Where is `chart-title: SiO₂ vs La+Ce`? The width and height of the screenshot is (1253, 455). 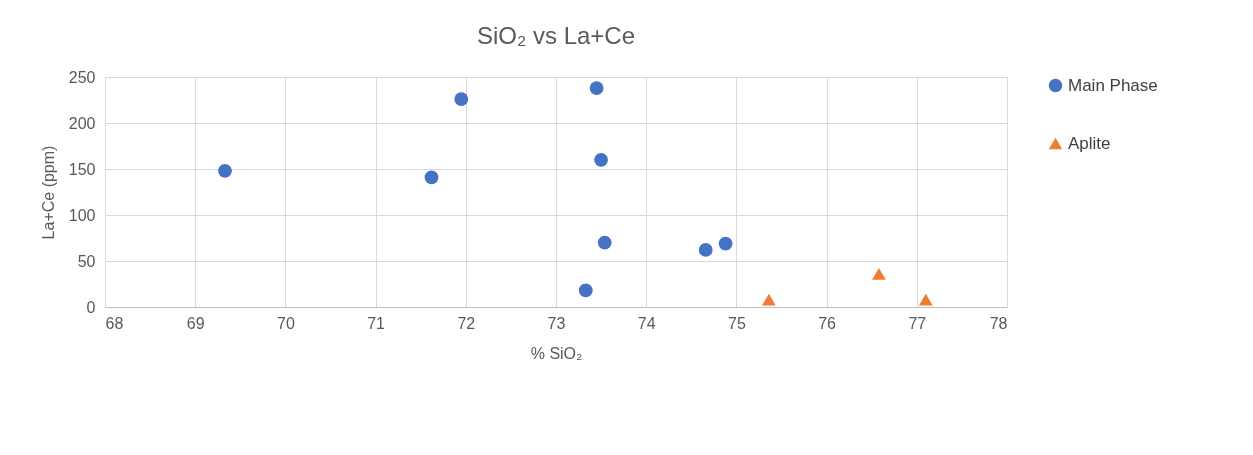 chart-title: SiO₂ vs La+Ce is located at coordinates (556, 35).